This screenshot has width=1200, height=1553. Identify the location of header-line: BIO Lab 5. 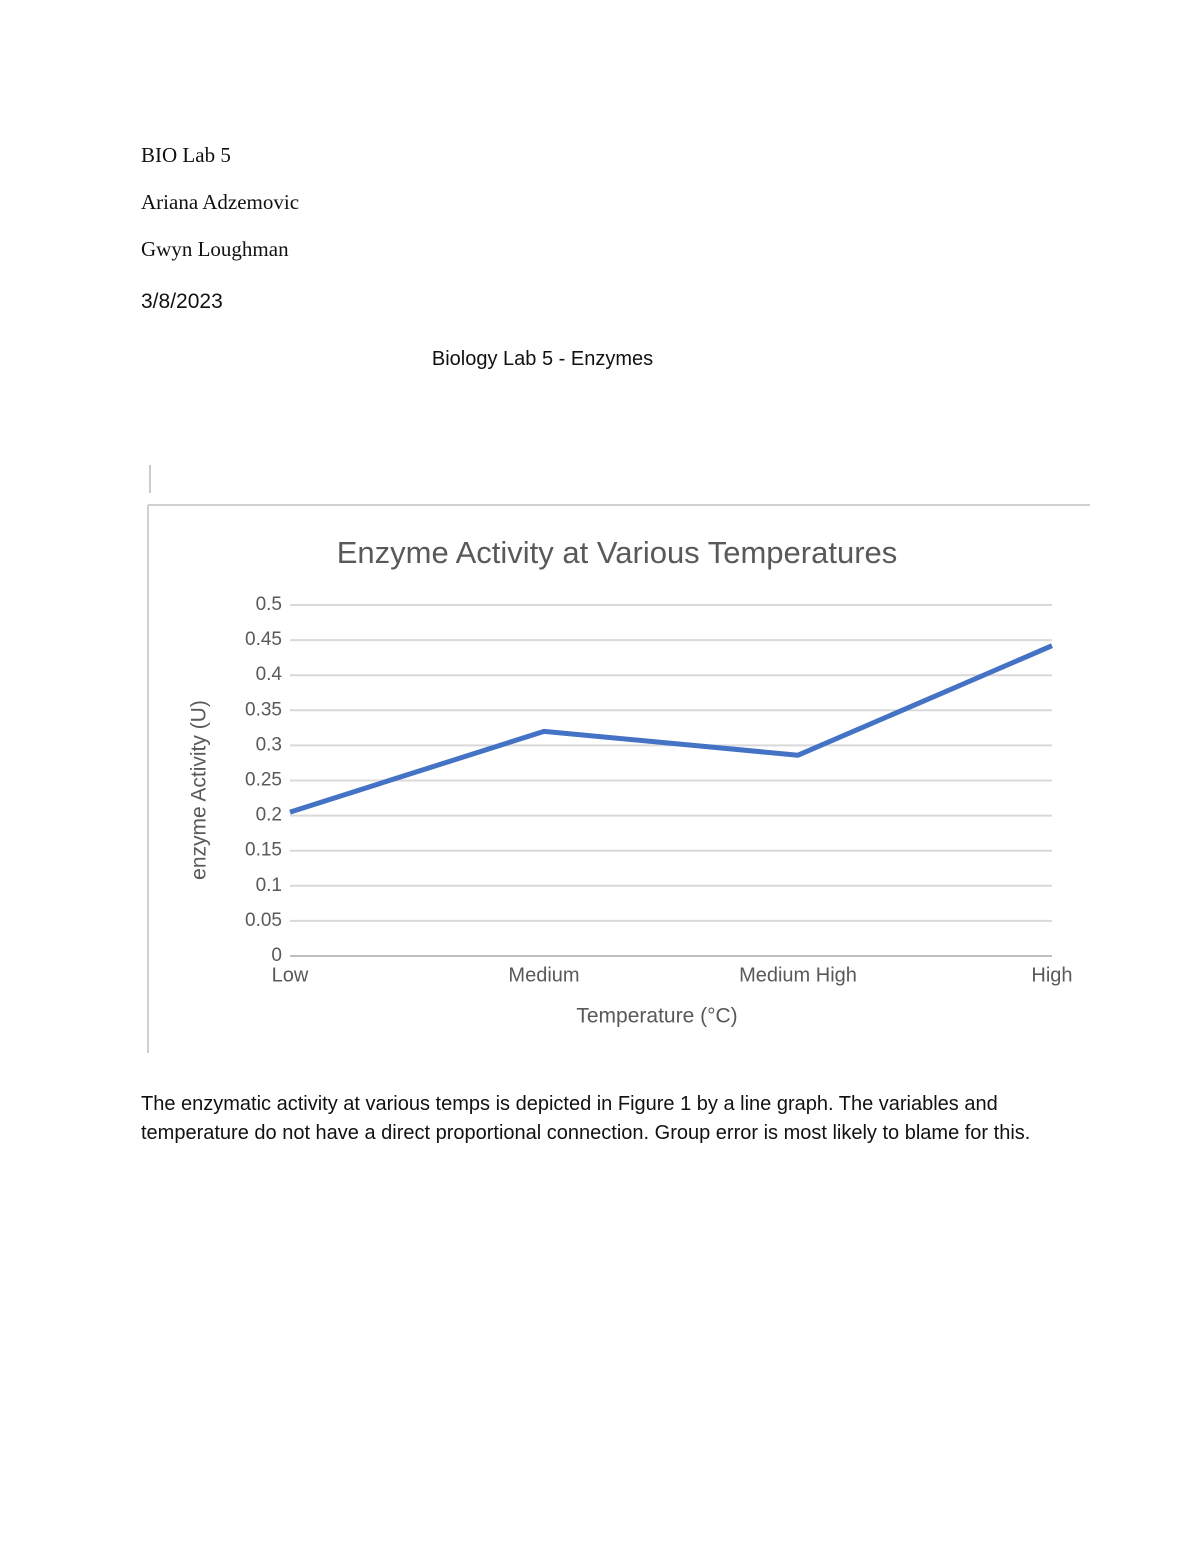
(186, 155).